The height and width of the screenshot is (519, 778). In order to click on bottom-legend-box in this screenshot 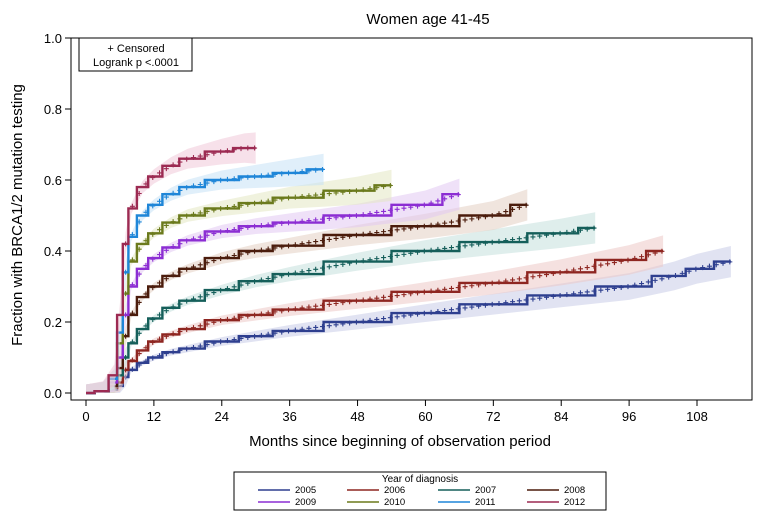, I will do `click(420, 491)`.